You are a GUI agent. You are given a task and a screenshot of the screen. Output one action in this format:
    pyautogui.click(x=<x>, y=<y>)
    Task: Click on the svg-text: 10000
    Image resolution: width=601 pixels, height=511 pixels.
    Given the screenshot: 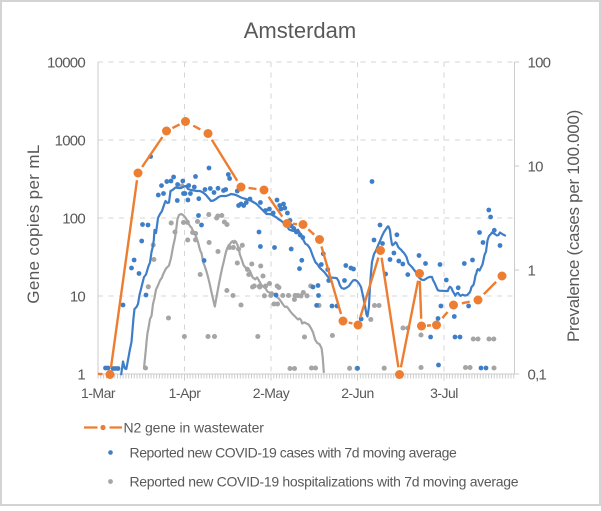 What is the action you would take?
    pyautogui.click(x=66, y=63)
    